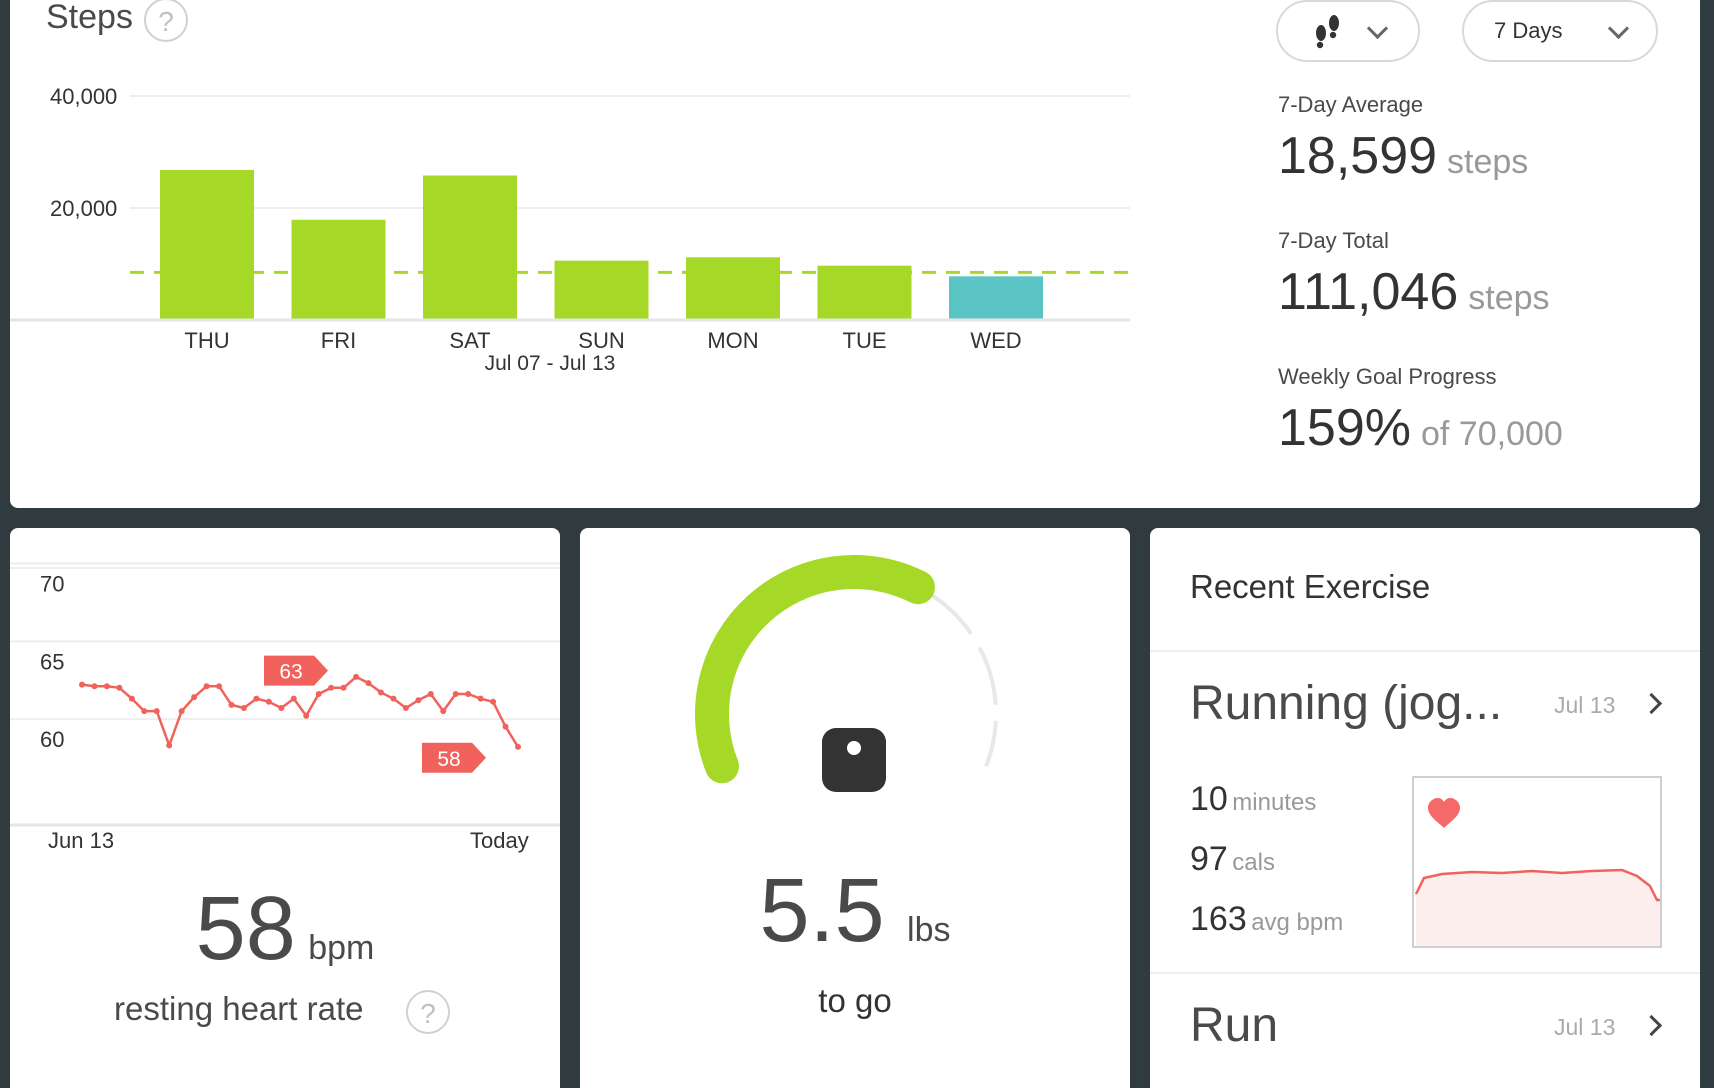  Describe the element at coordinates (448, 759) in the screenshot. I see `hr-min-marker-label: 58` at that location.